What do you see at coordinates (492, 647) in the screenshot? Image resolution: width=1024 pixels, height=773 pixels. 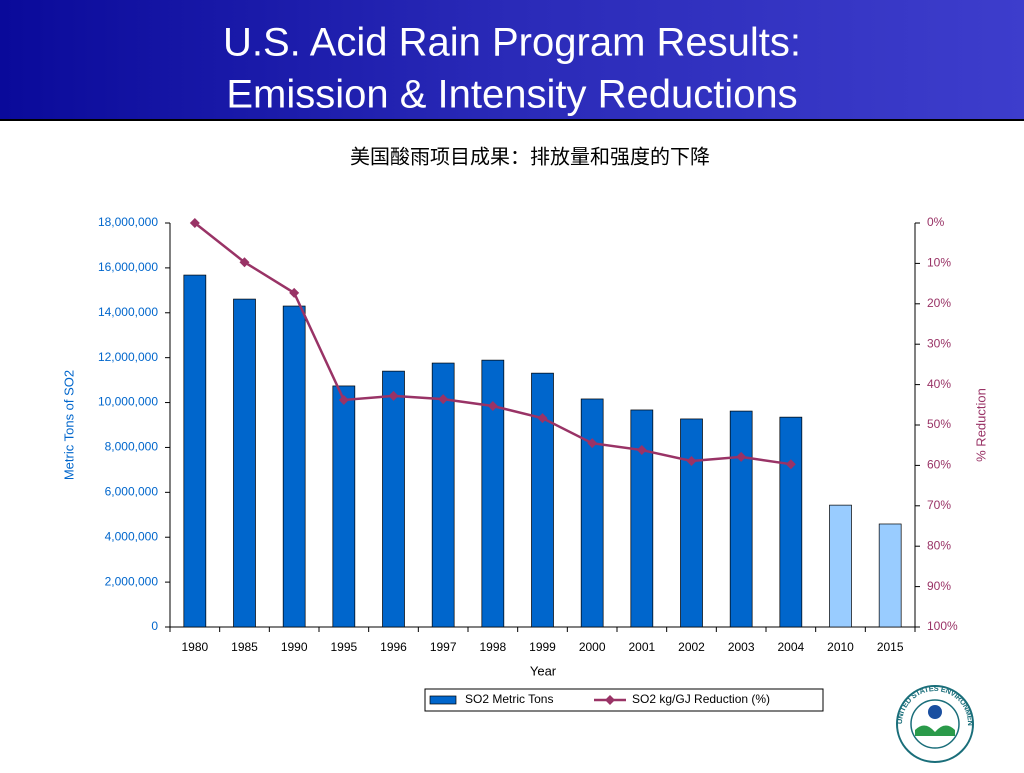 I see `x-tick-label: 1998` at bounding box center [492, 647].